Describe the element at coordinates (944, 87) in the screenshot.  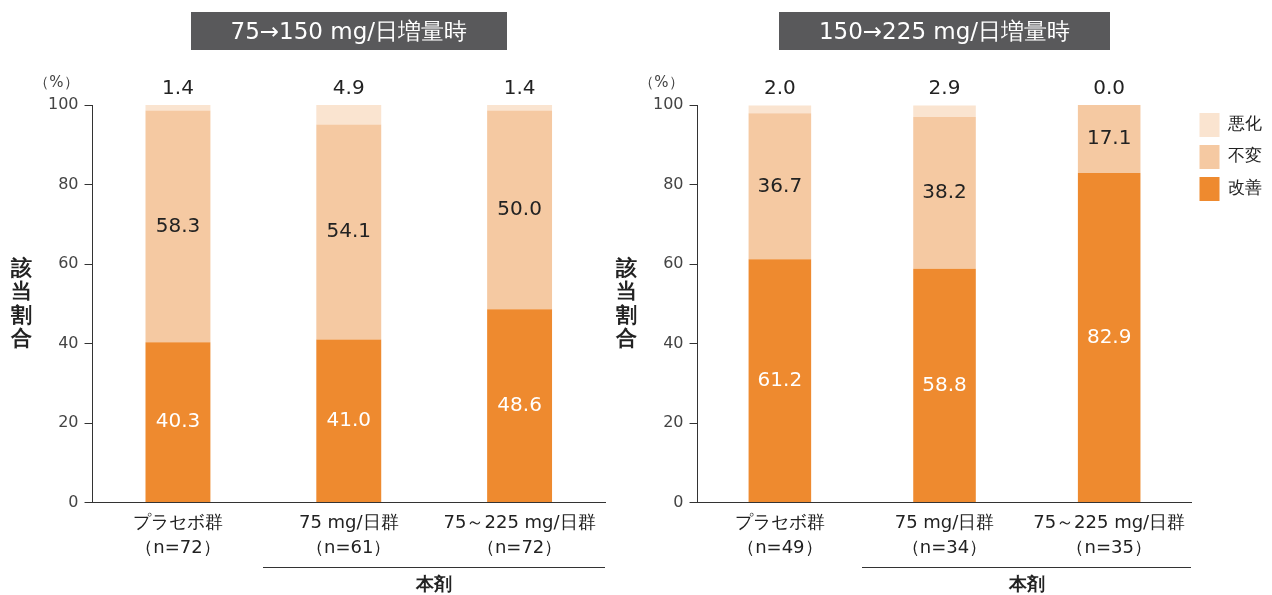
I see `data-label: 2.9` at that location.